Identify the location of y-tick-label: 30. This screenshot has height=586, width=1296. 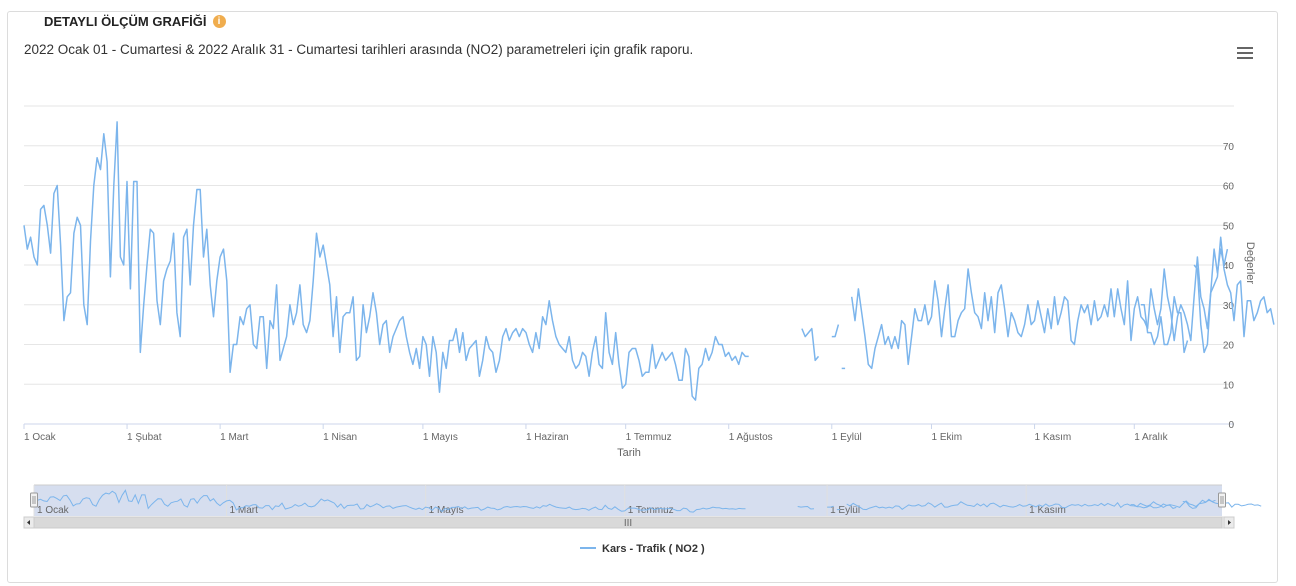
(1229, 306).